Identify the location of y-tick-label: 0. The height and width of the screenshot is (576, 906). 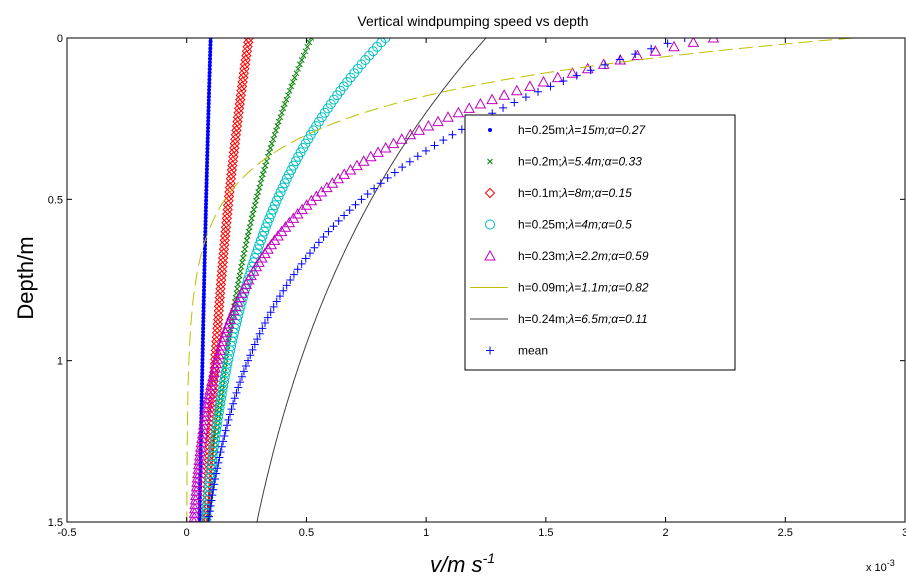
(60, 39).